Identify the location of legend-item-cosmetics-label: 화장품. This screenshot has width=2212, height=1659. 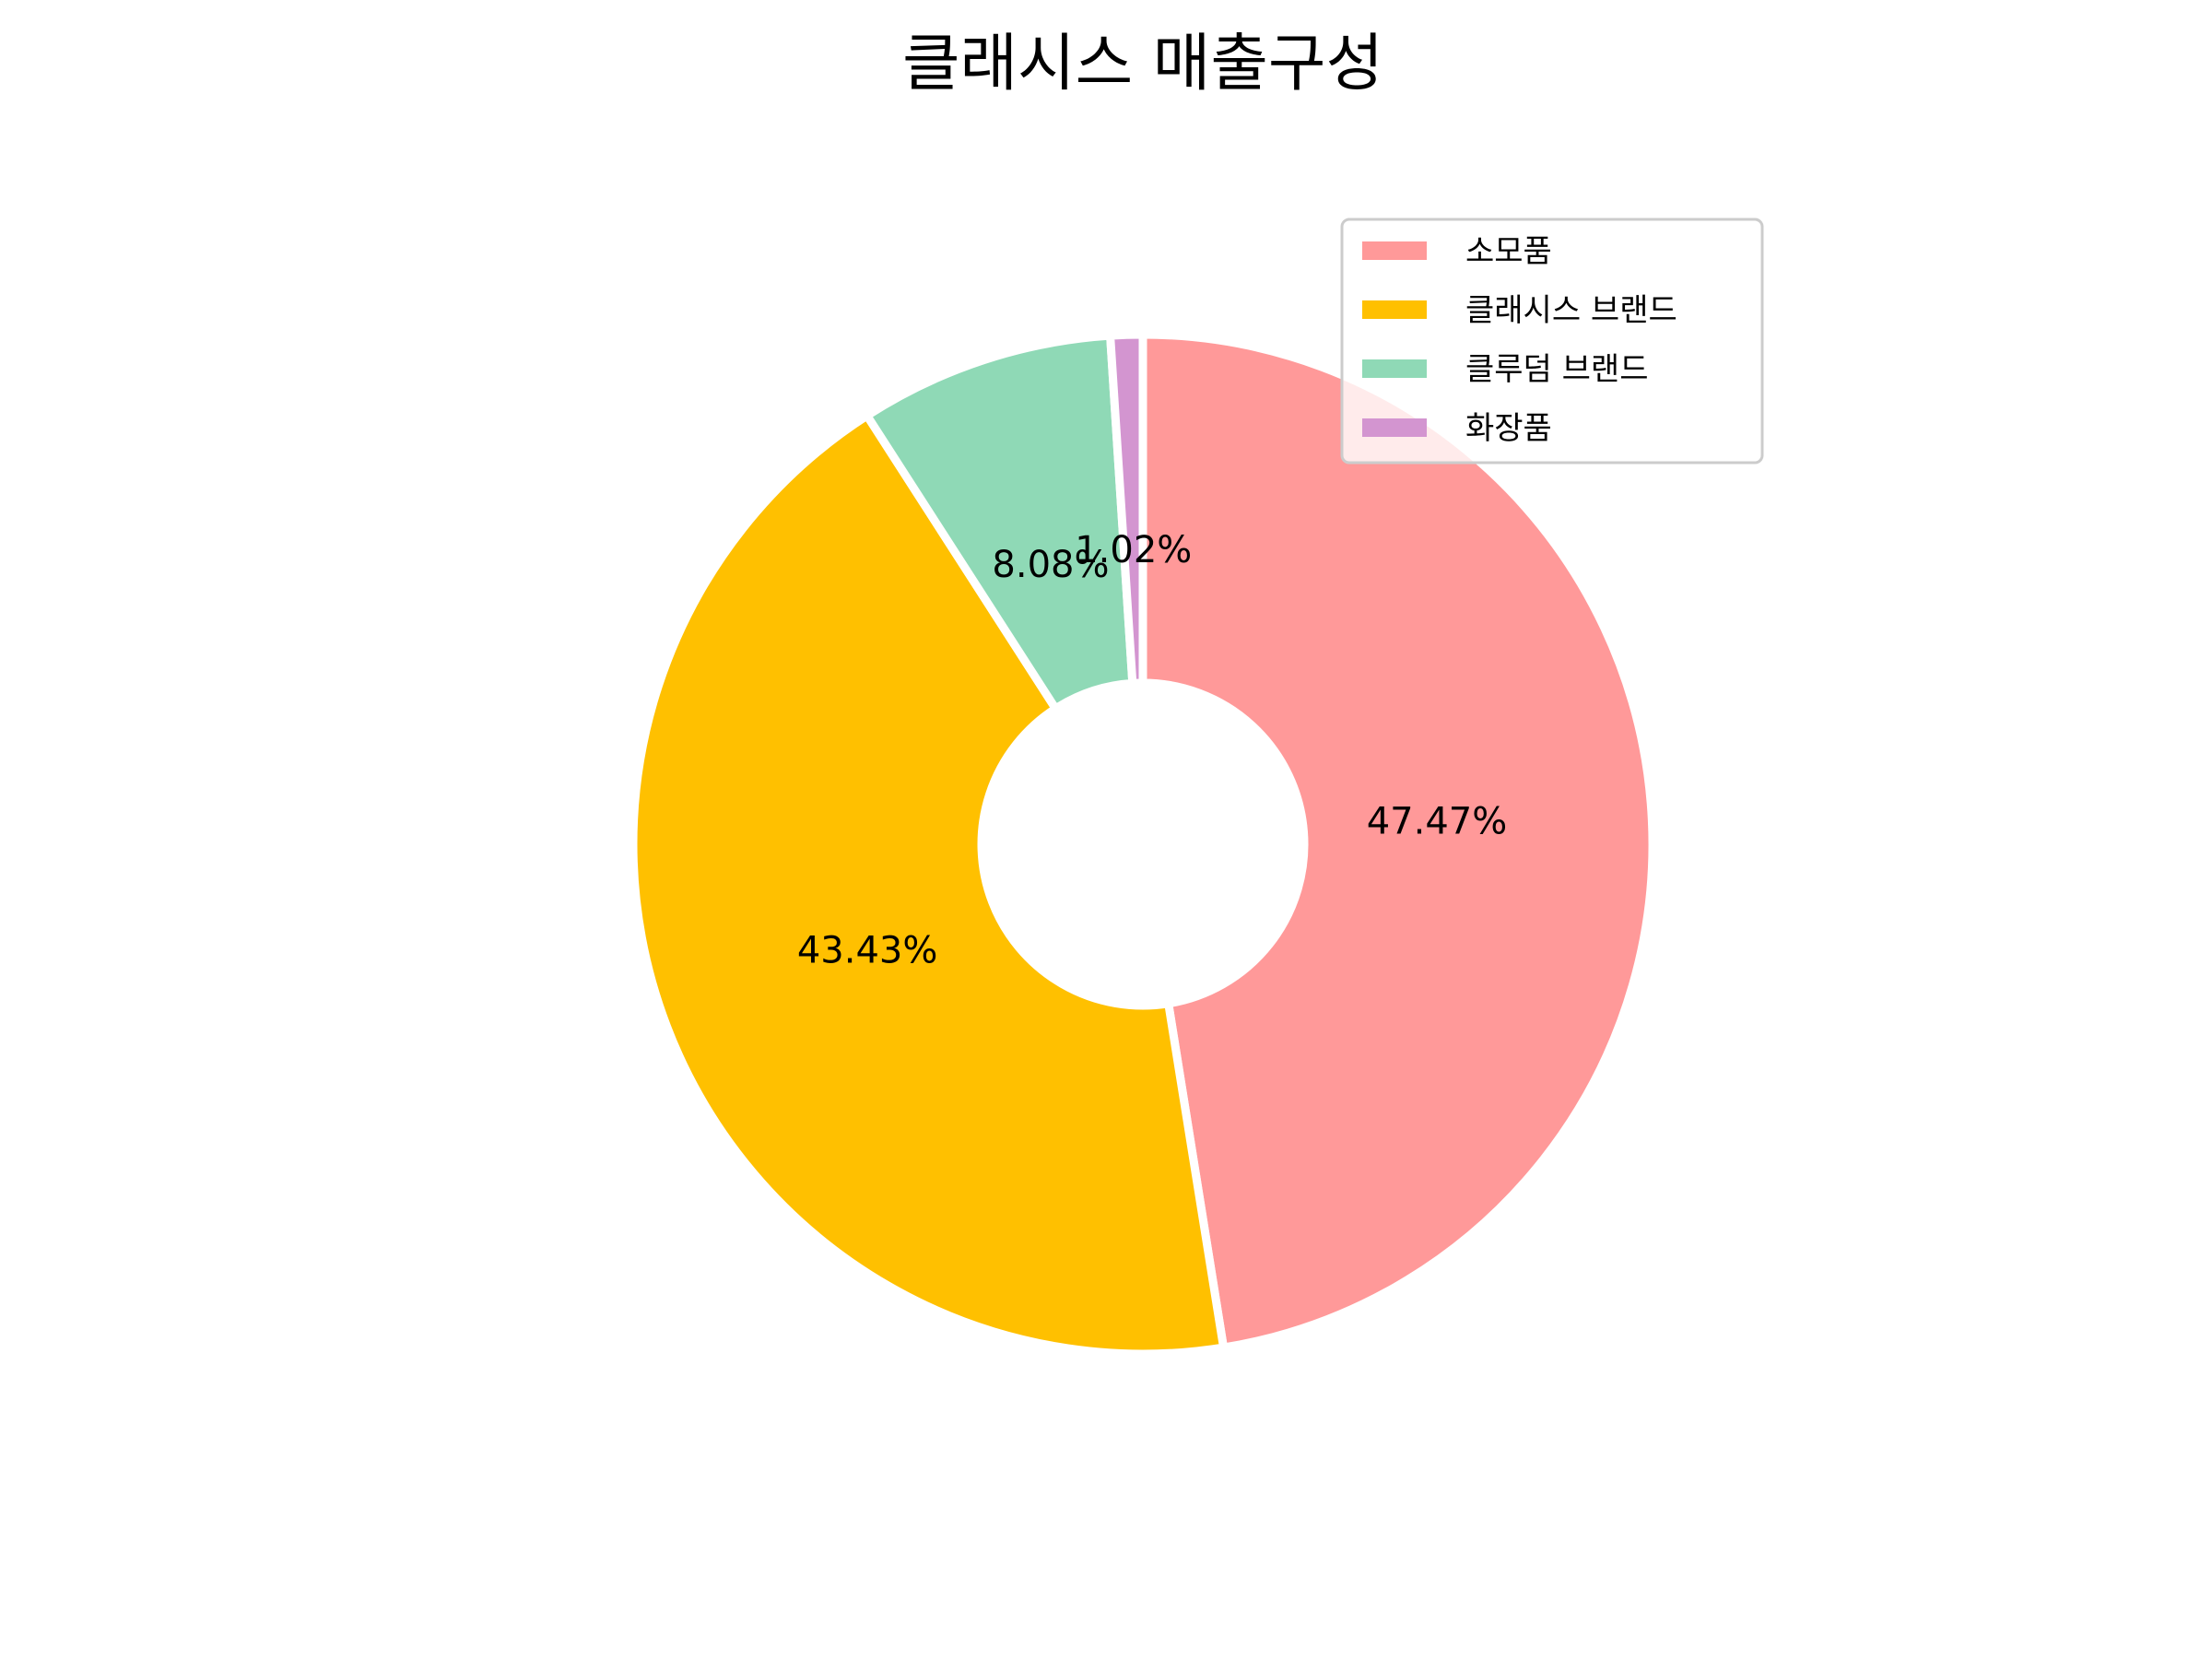
(1508, 428).